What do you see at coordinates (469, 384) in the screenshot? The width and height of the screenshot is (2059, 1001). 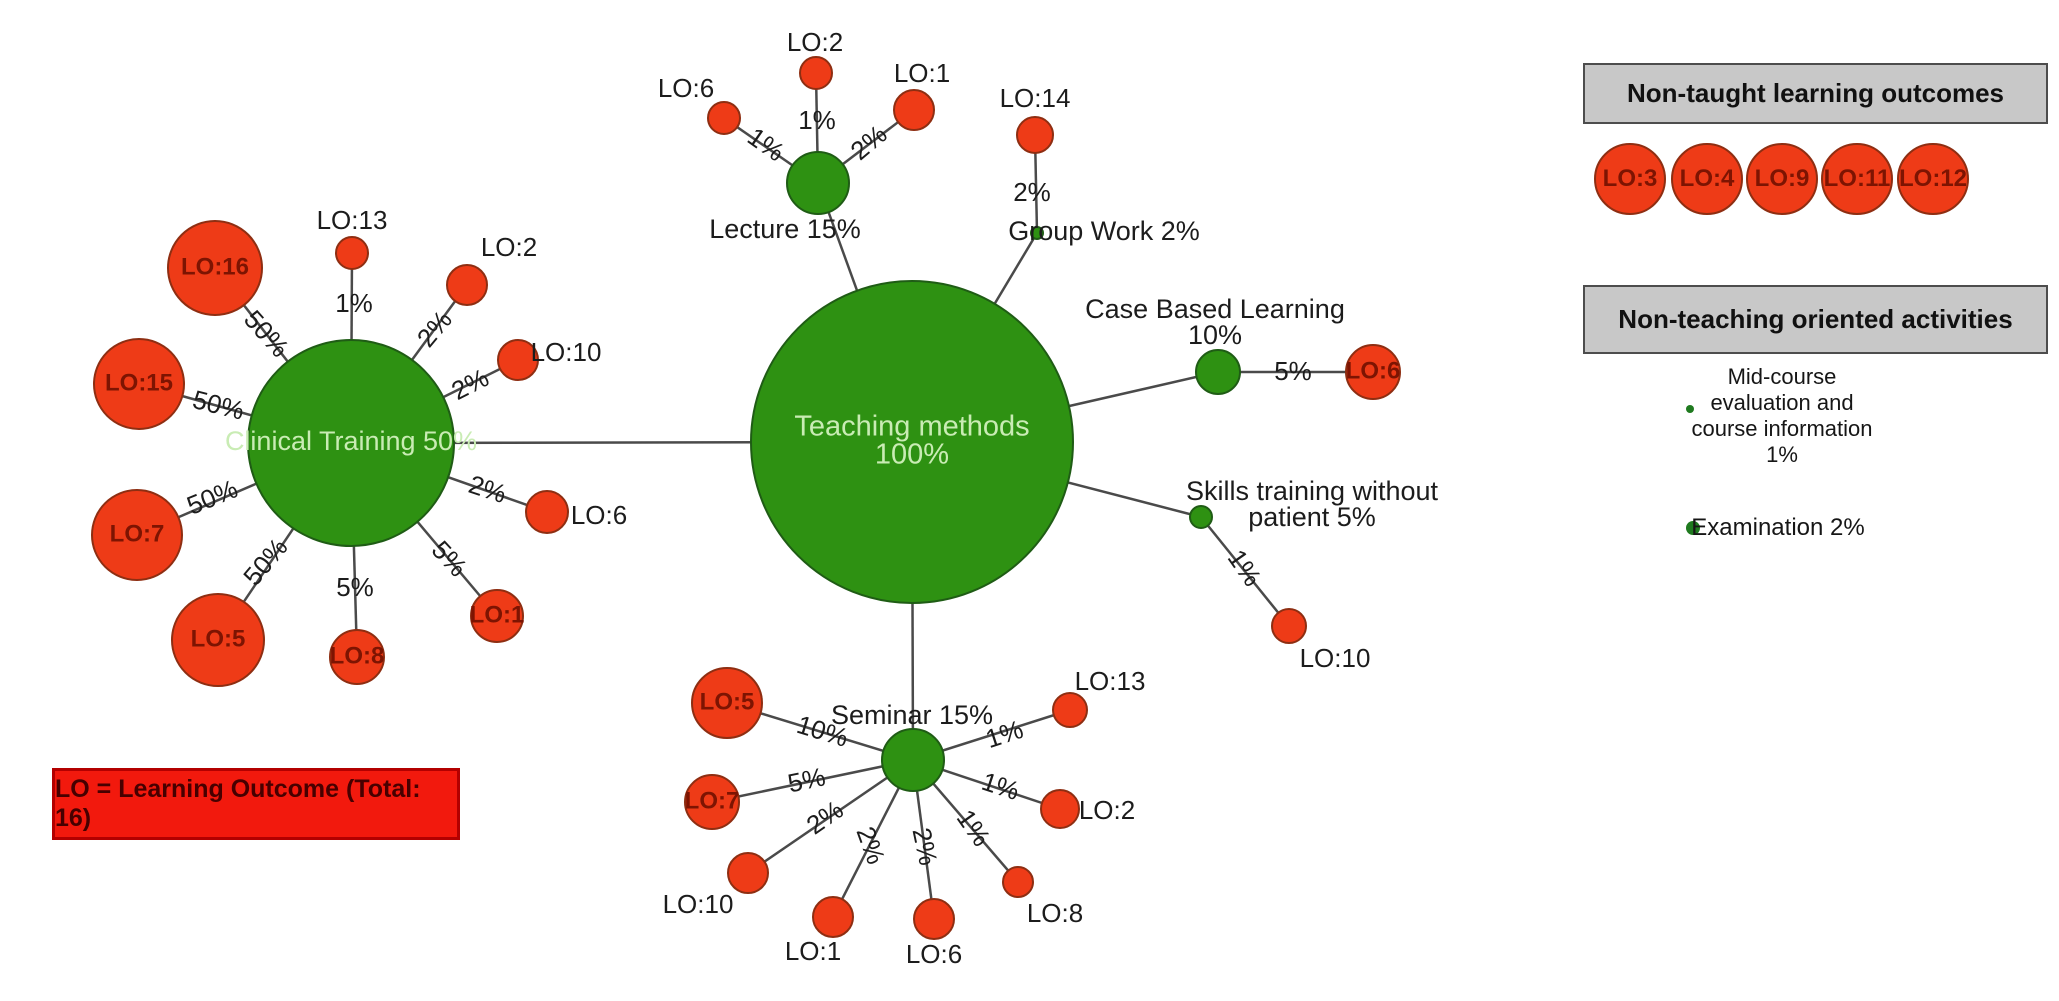 I see `edge-label-clinical-c10: 2%` at bounding box center [469, 384].